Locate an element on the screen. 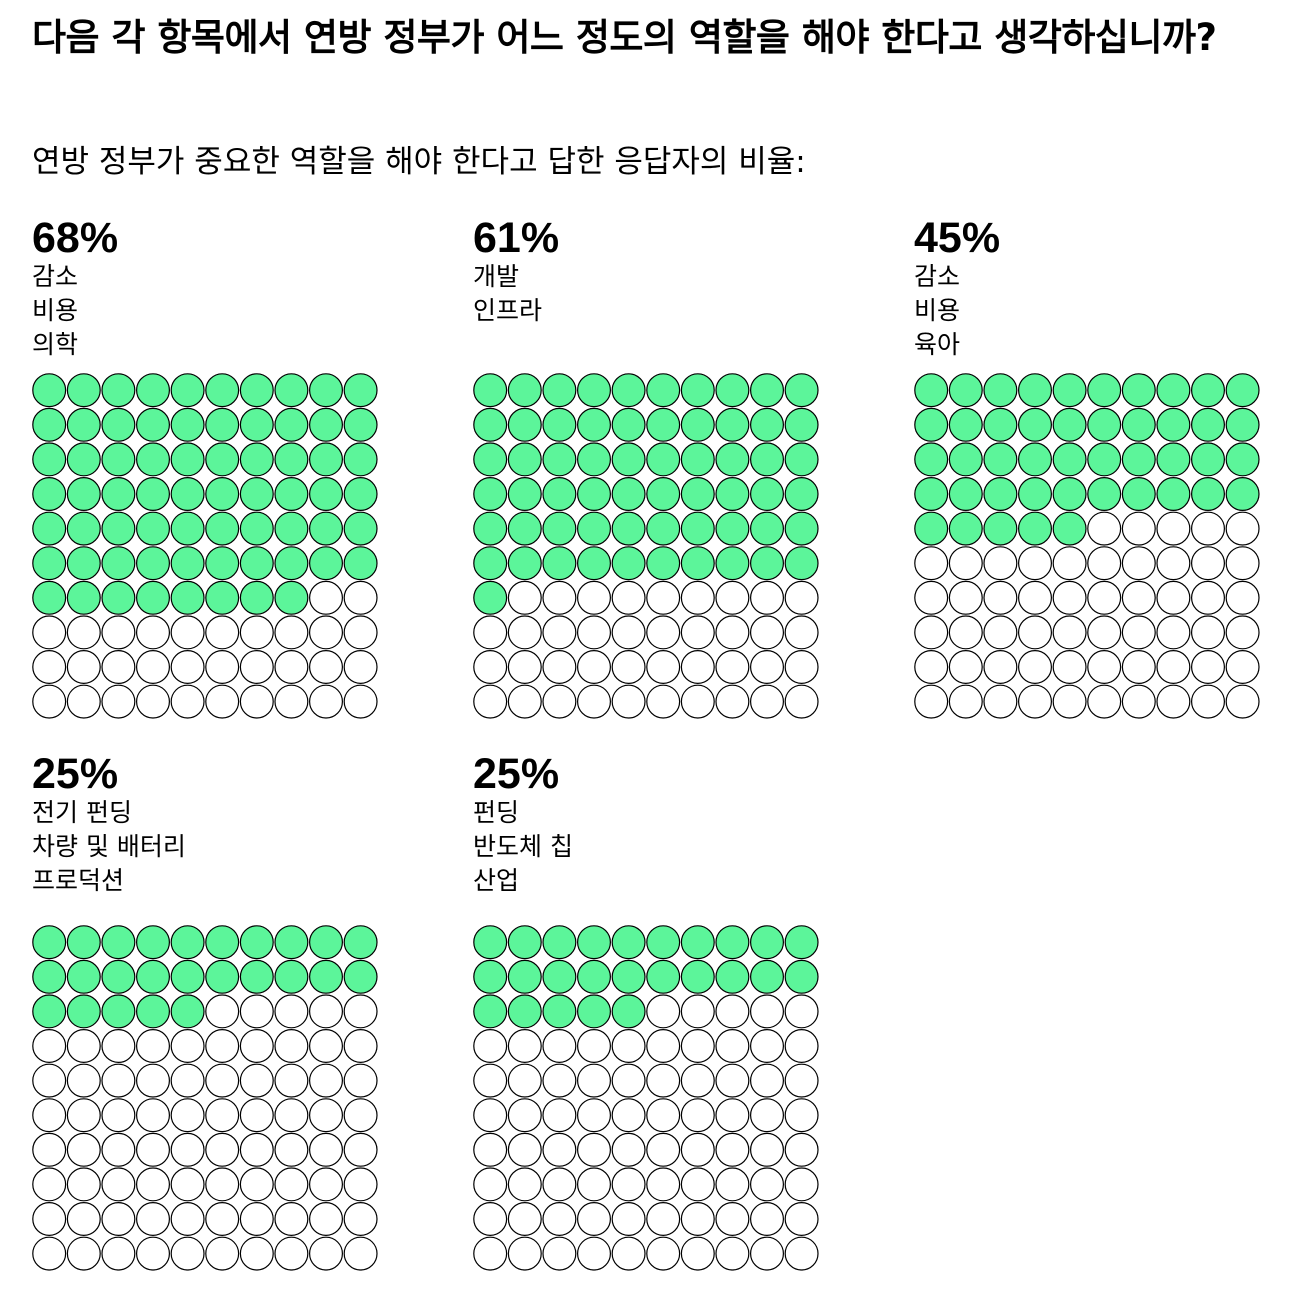  panel-label-line: 전기 펀딩 is located at coordinates (82, 812).